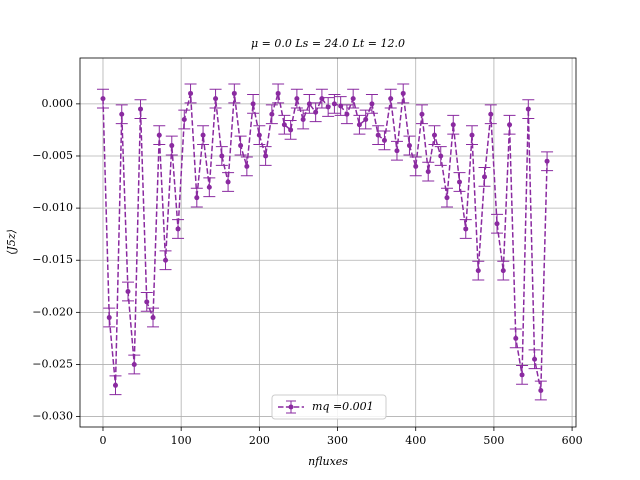 The width and height of the screenshot is (640, 480). I want to click on x-tick-label: 300, so click(337, 440).